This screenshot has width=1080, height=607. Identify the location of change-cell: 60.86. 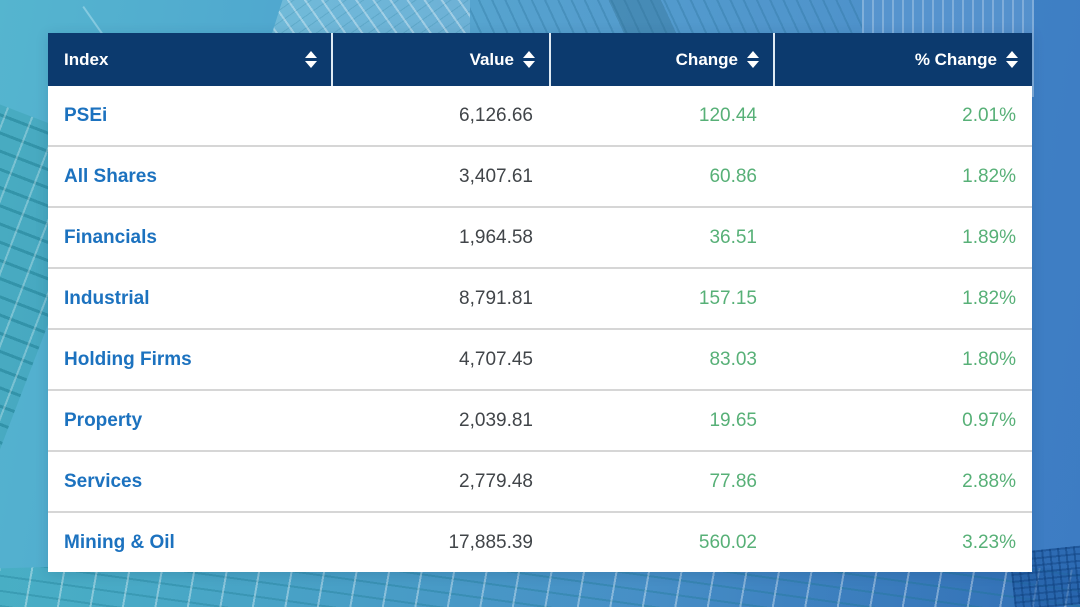
(733, 176).